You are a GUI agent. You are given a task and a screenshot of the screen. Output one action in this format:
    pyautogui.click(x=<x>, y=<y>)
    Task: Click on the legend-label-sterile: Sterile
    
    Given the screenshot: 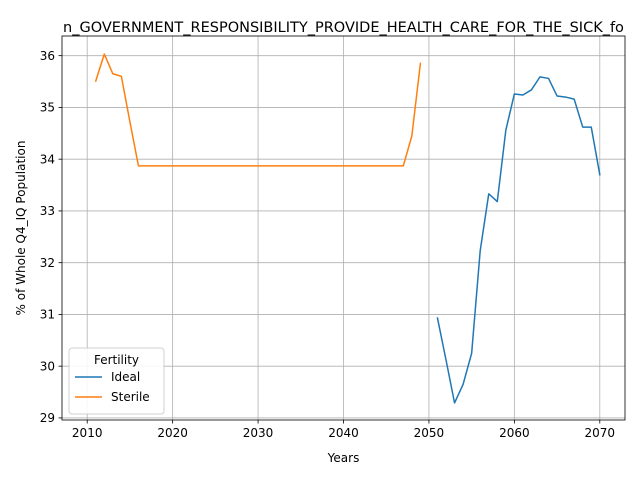 What is the action you would take?
    pyautogui.click(x=130, y=397)
    